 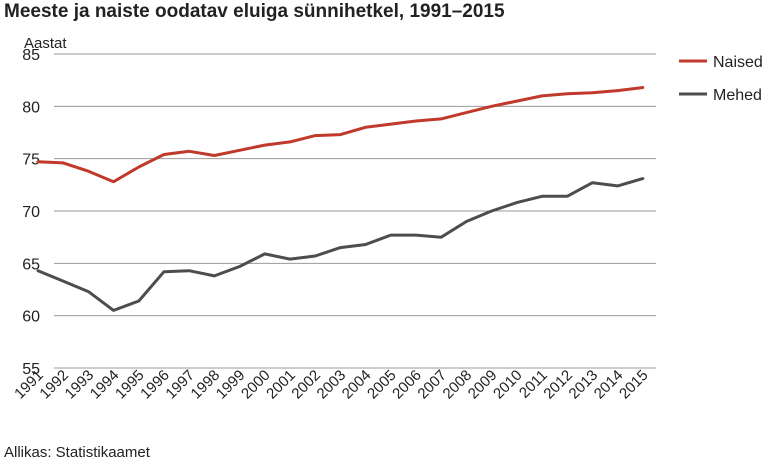 I want to click on y-tick-label: 60, so click(x=31, y=317).